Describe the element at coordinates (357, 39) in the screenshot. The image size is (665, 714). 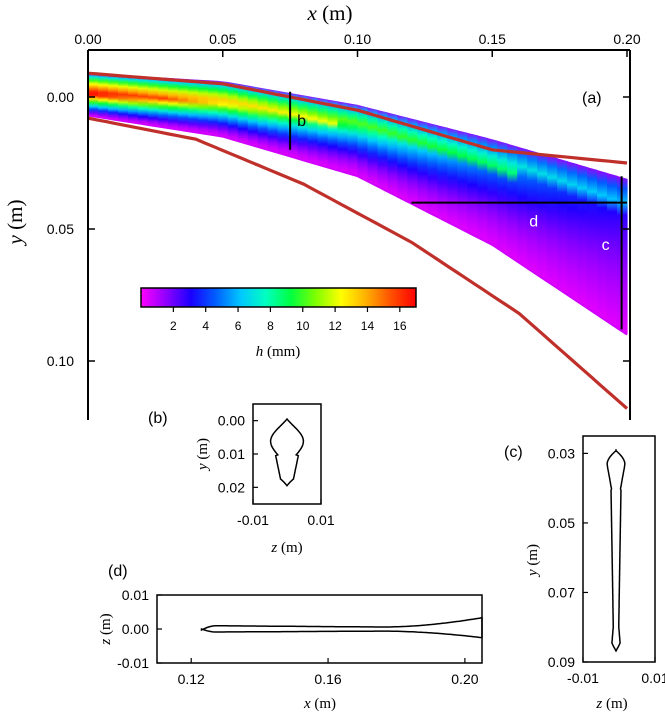
I see `x-tick-label: 0.10` at that location.